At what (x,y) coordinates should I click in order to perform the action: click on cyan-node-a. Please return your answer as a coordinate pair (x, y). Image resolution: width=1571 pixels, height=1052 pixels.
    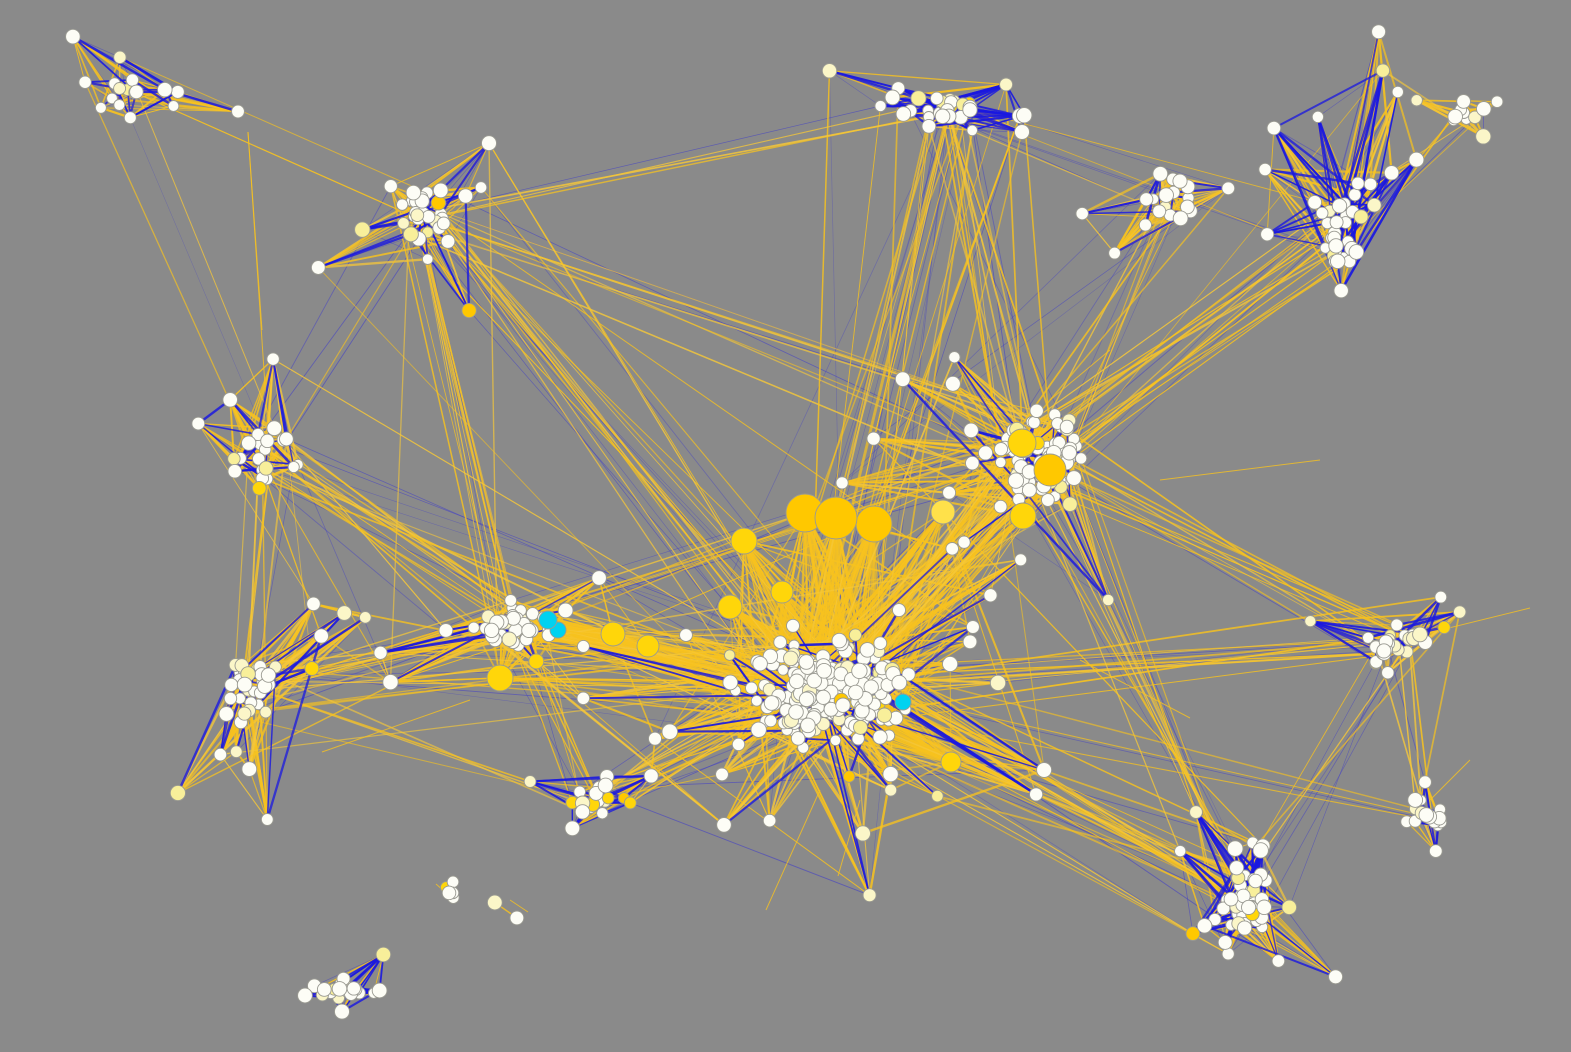
    Looking at the image, I should click on (548, 620).